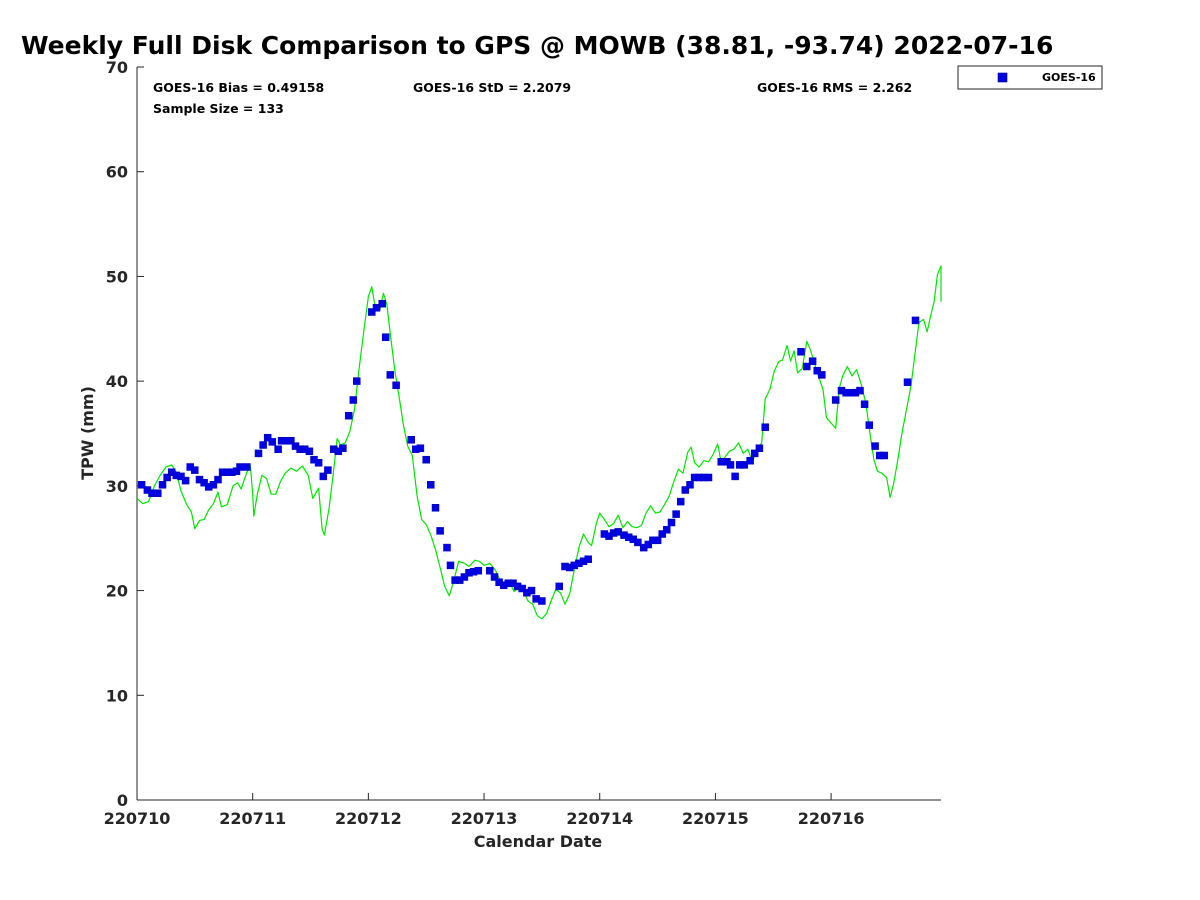  I want to click on stat-rms: GOES-16 RMS = 2.262, so click(834, 87).